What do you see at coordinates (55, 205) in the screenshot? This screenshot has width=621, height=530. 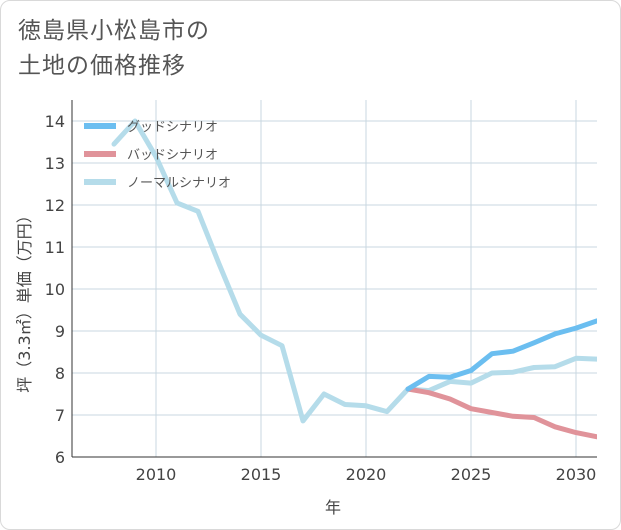 I see `y-tick-label: 12` at bounding box center [55, 205].